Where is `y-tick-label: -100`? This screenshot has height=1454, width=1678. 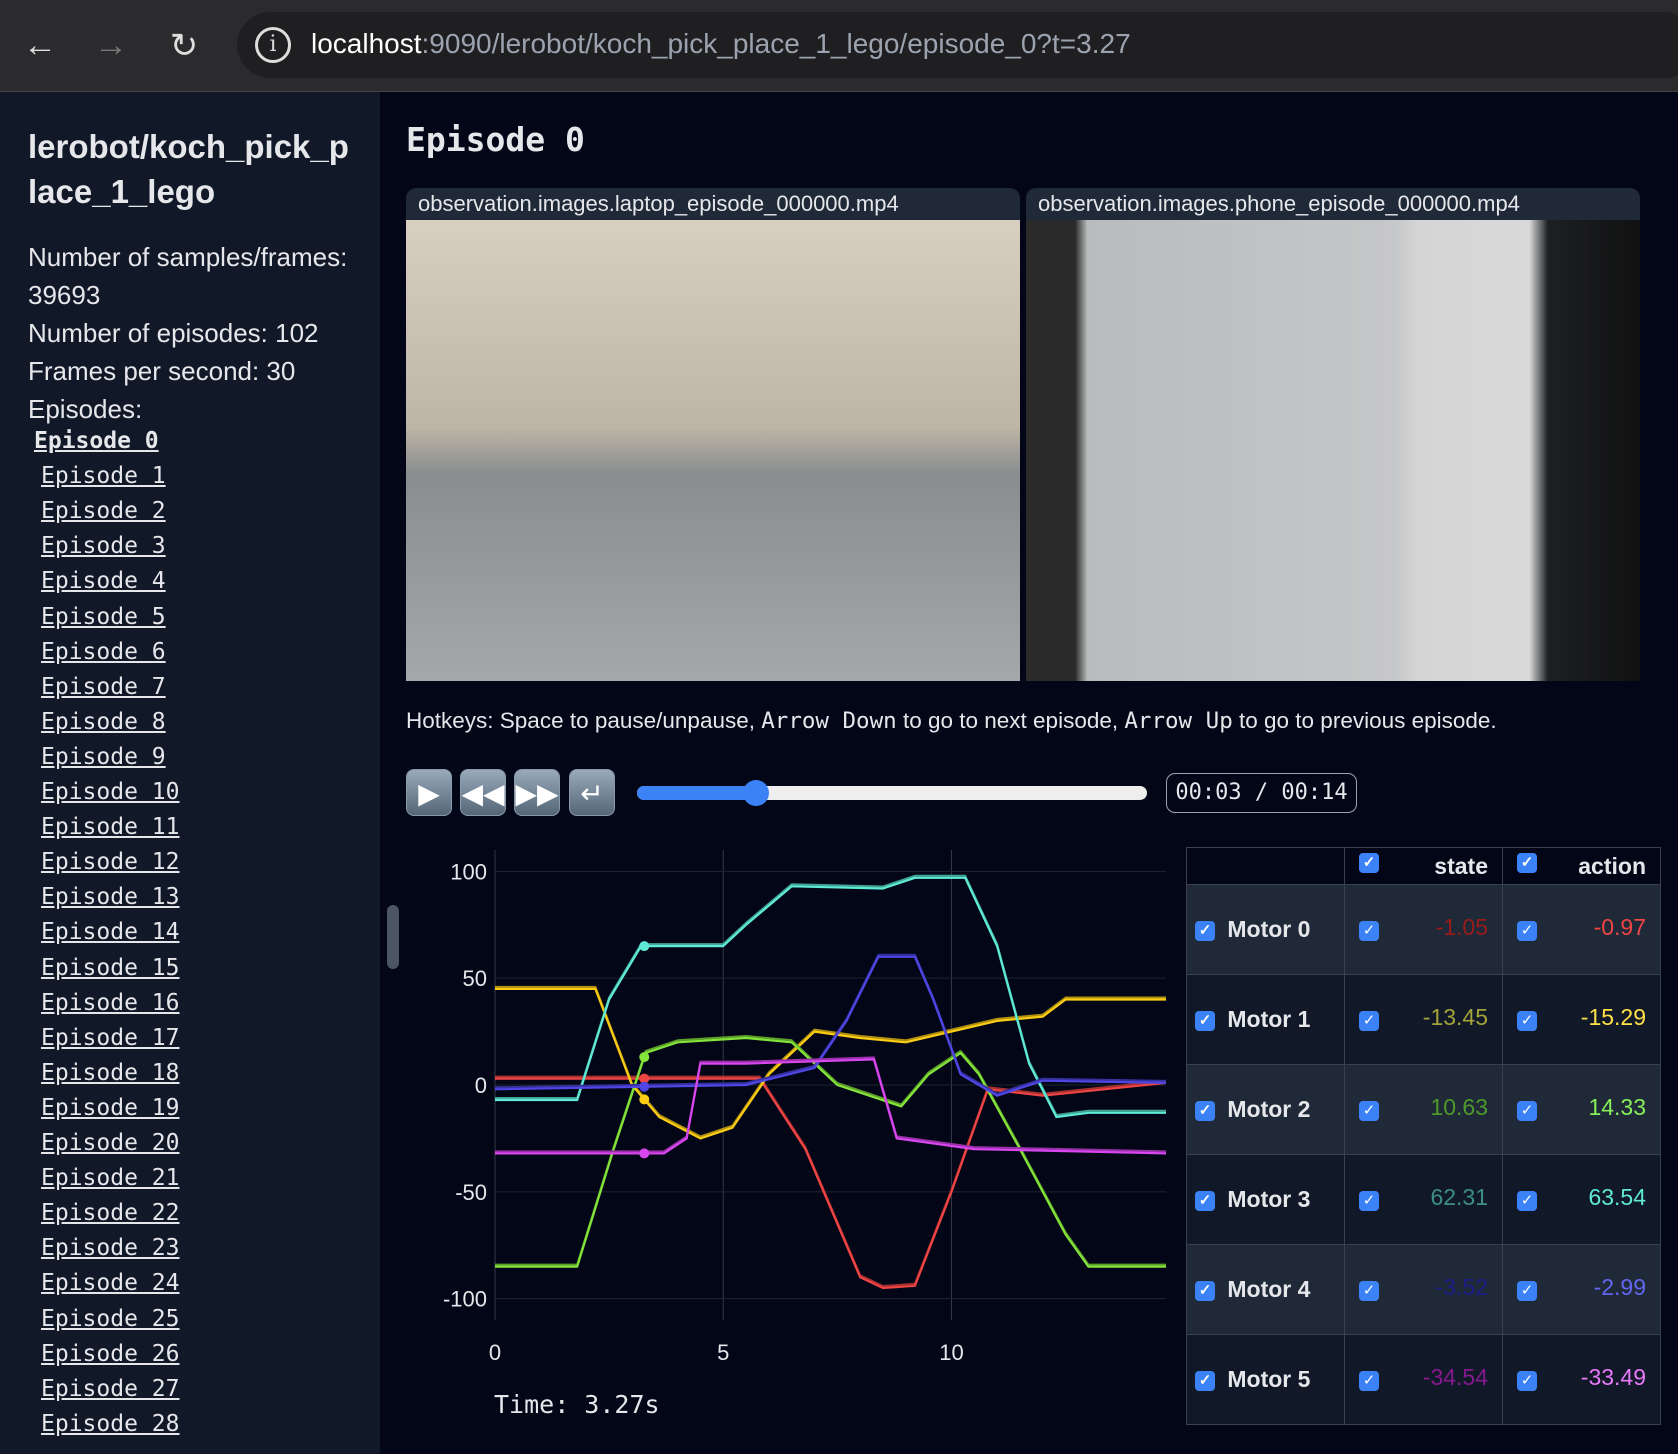 y-tick-label: -100 is located at coordinates (465, 1299).